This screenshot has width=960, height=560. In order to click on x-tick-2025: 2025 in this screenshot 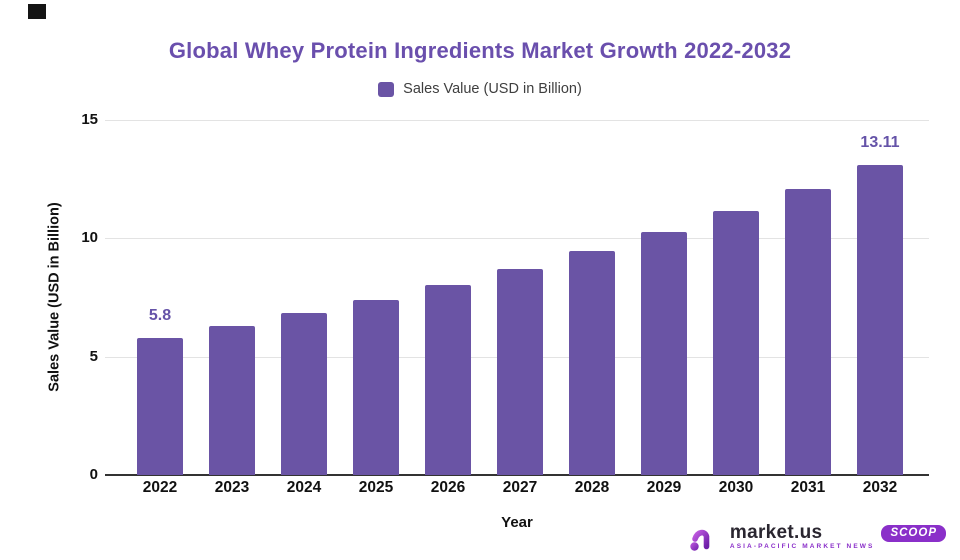, I will do `click(376, 487)`.